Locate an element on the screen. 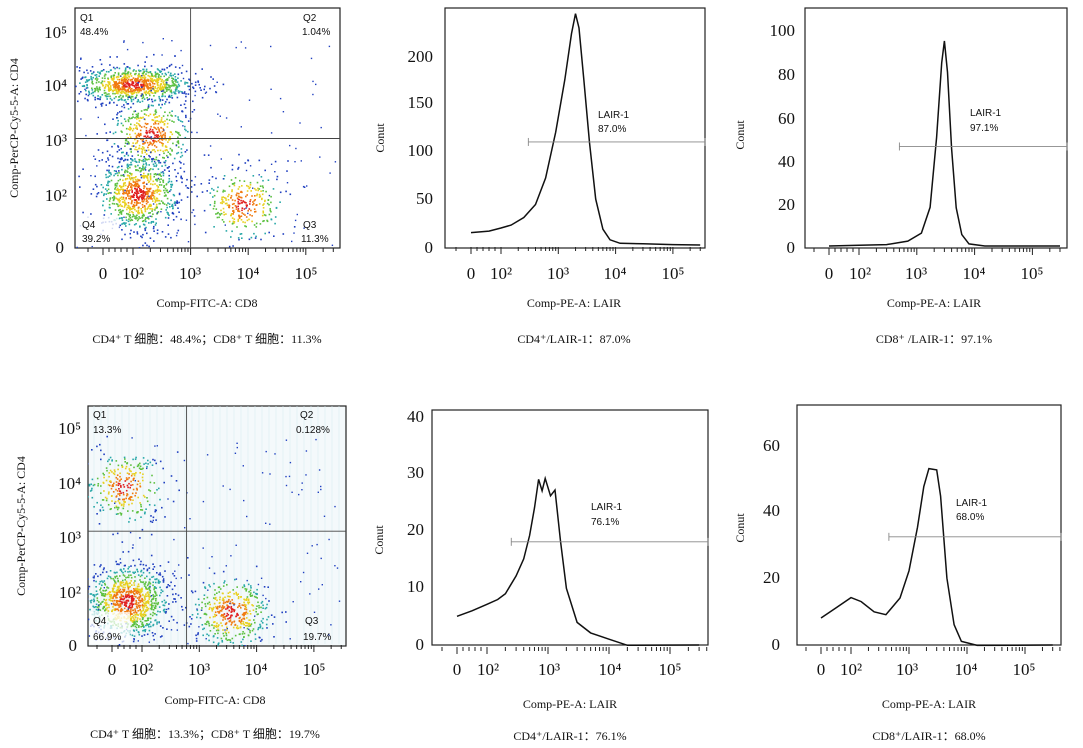 The width and height of the screenshot is (1083, 748). y-axis-label: Conut is located at coordinates (379, 540).